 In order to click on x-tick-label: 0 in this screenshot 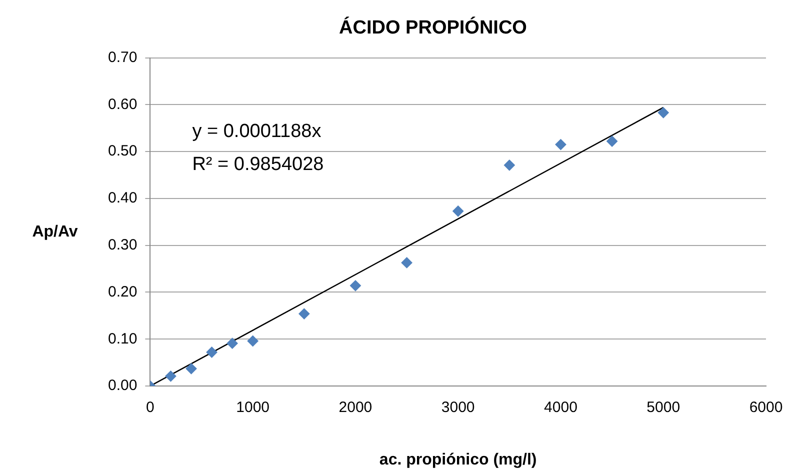, I will do `click(150, 407)`.